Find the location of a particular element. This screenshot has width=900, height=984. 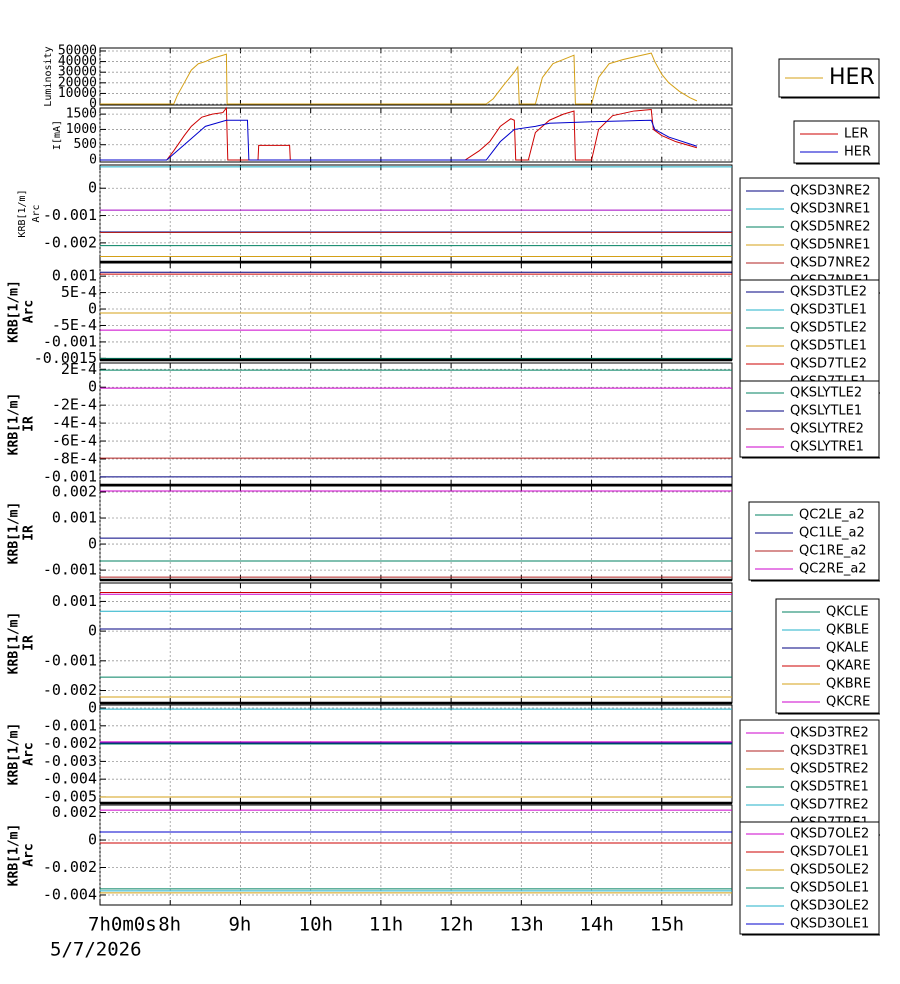

x-tick-label: 12h is located at coordinates (456, 925).